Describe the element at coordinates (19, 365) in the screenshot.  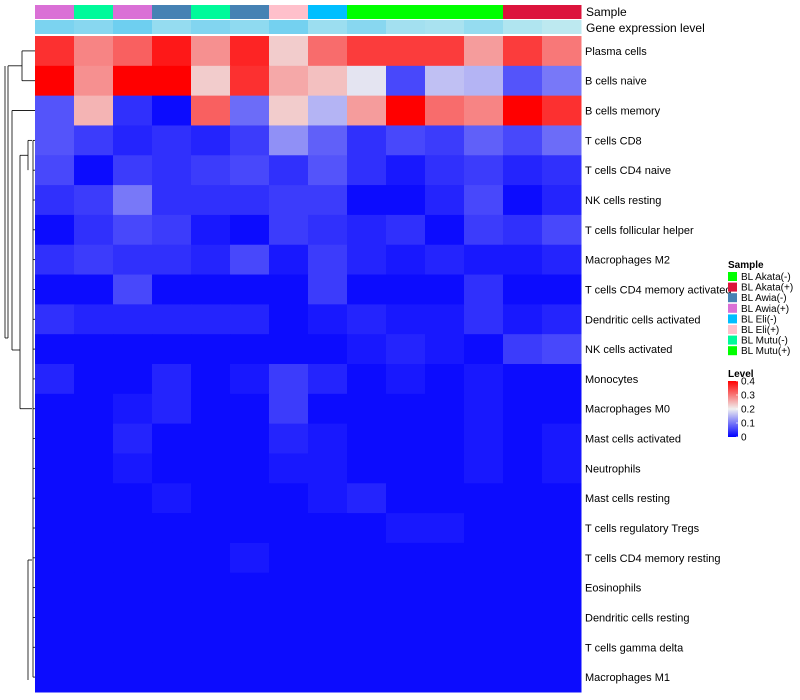
I see `row-dendrogram` at that location.